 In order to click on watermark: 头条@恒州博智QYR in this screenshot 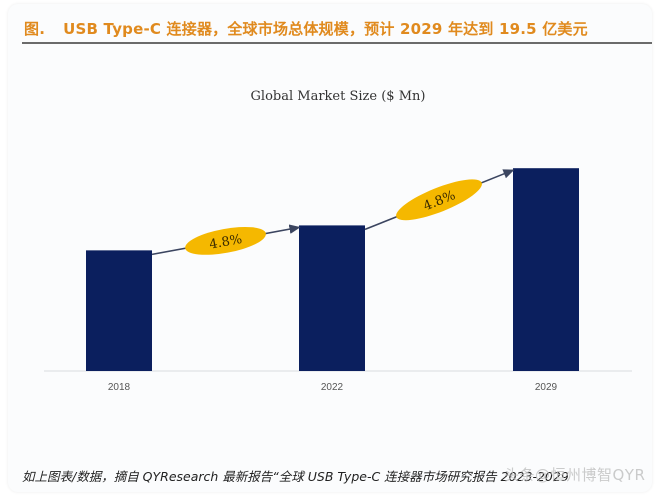, I will do `click(575, 475)`.